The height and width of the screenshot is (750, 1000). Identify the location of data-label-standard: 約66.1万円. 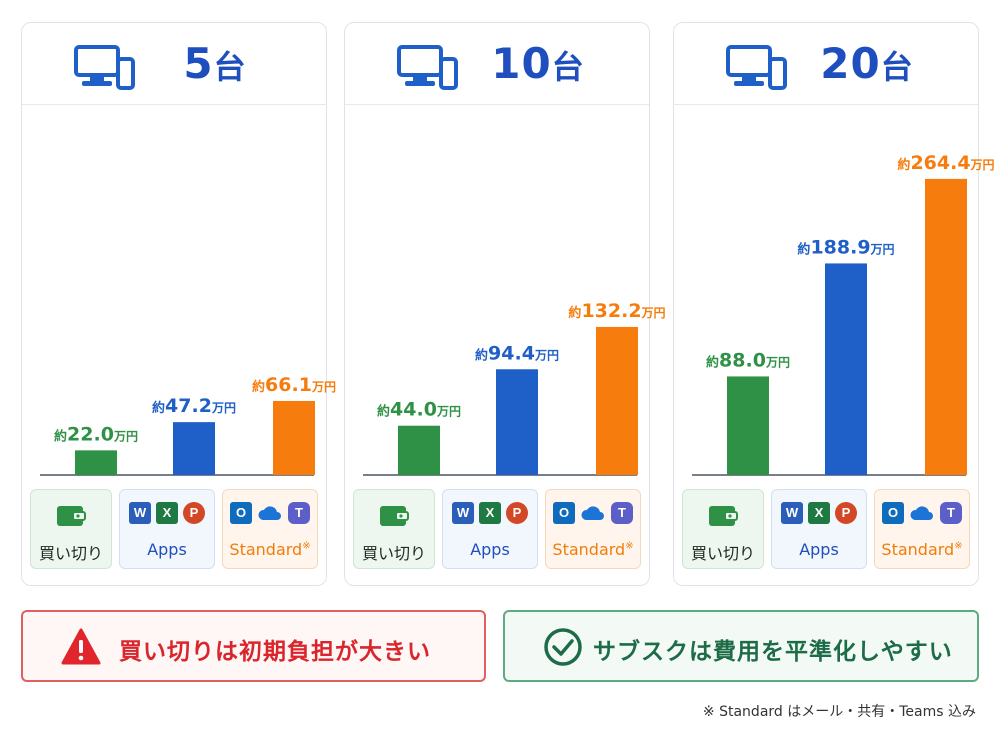
(294, 385).